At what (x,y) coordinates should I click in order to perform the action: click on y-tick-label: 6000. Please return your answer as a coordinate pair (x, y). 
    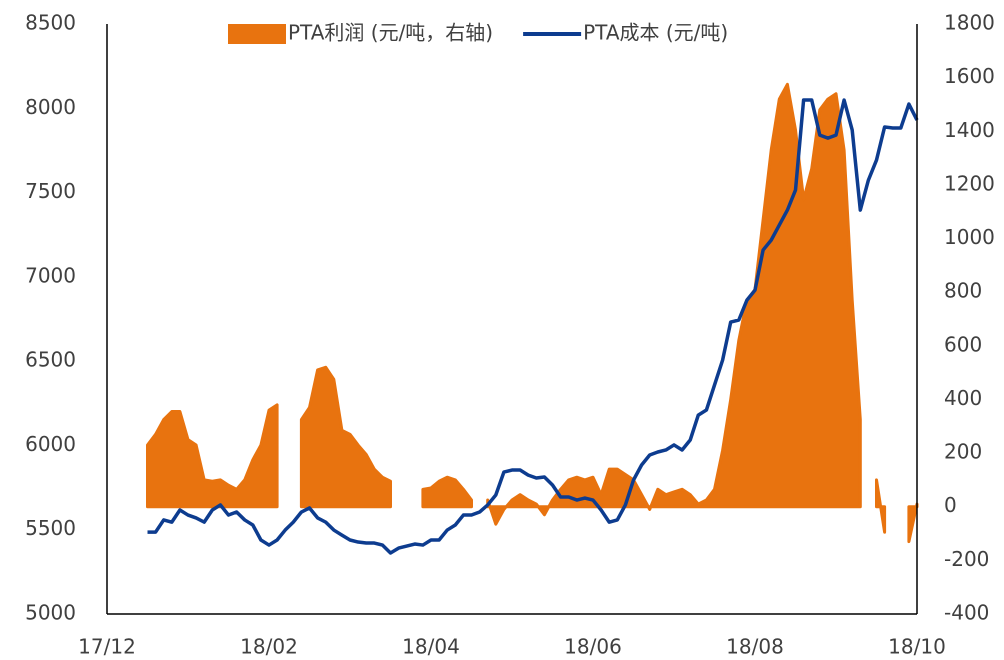
    Looking at the image, I should click on (50, 444).